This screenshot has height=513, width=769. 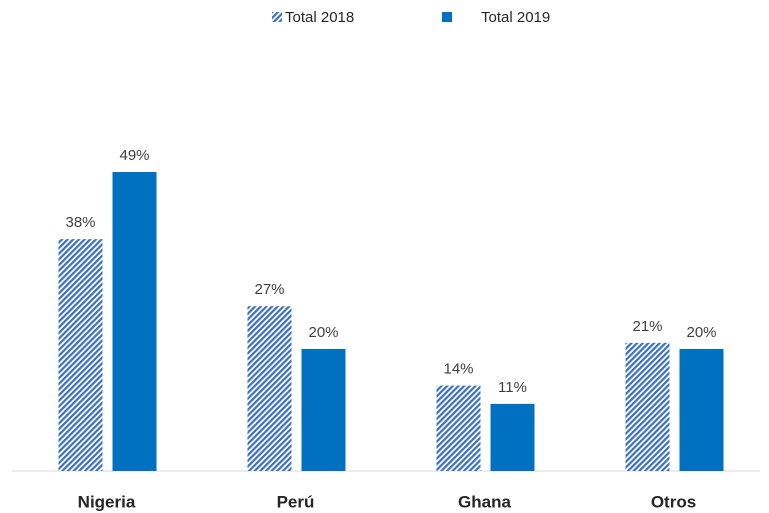 What do you see at coordinates (269, 289) in the screenshot?
I see `data-label: 27%` at bounding box center [269, 289].